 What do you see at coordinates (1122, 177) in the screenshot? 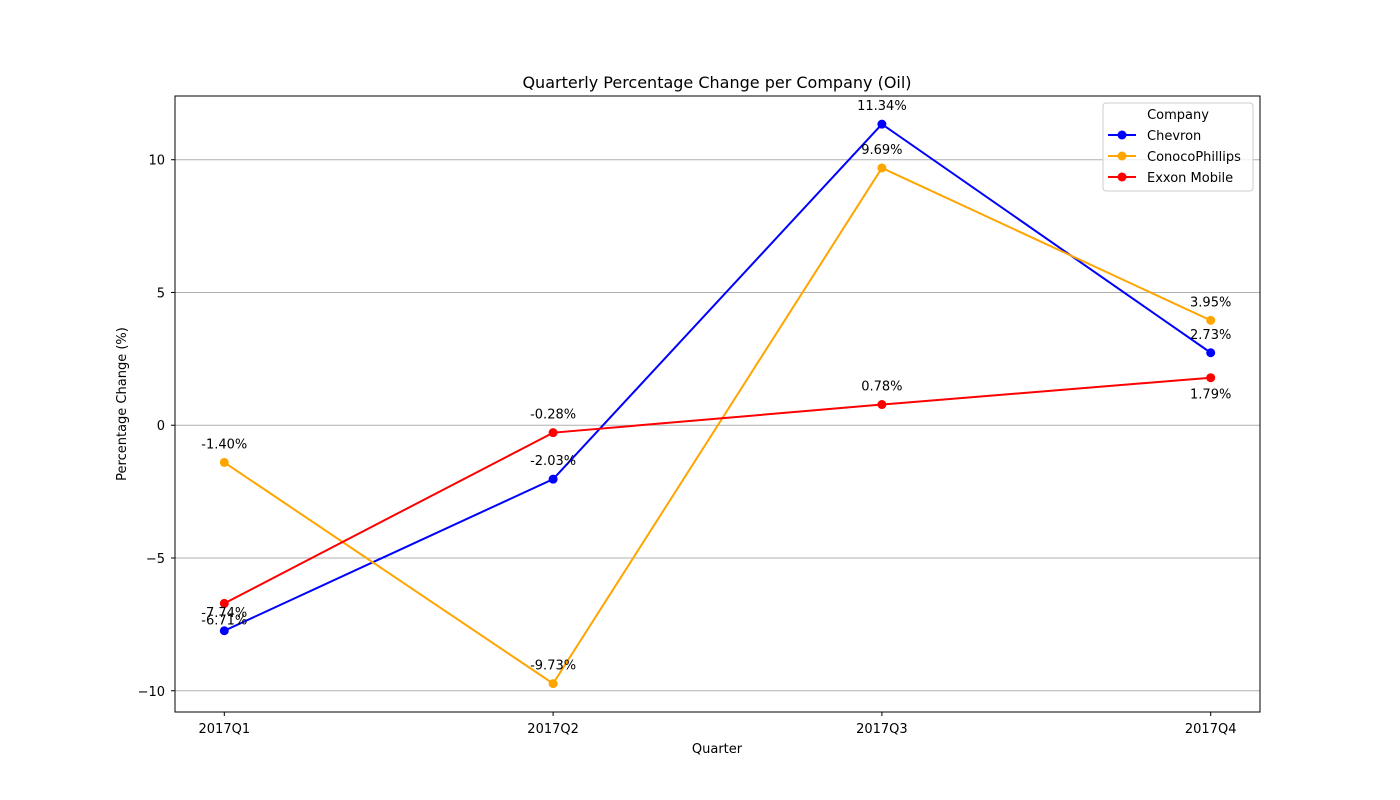
I see `legend-marker-exxon-mobile` at bounding box center [1122, 177].